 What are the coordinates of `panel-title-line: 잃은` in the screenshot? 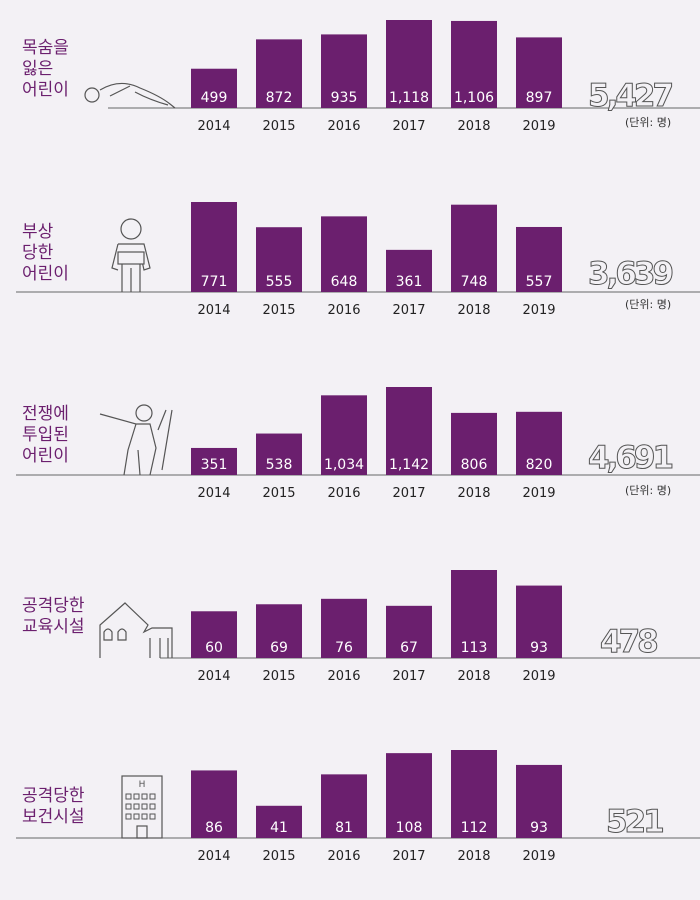 It's located at (38, 69).